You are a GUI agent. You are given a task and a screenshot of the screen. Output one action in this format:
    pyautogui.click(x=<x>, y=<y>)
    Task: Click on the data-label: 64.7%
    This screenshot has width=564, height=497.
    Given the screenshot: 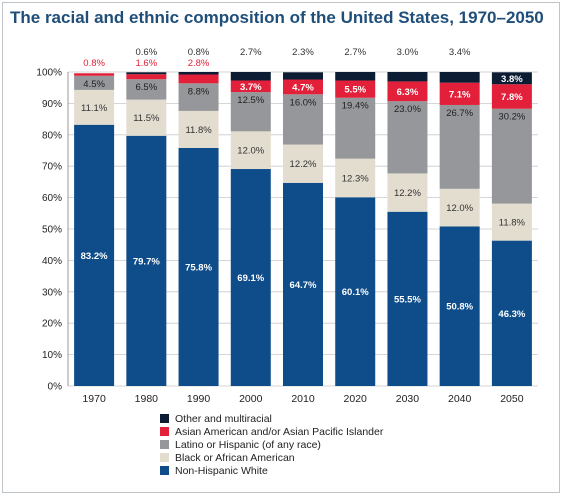 What is the action you would take?
    pyautogui.click(x=303, y=285)
    